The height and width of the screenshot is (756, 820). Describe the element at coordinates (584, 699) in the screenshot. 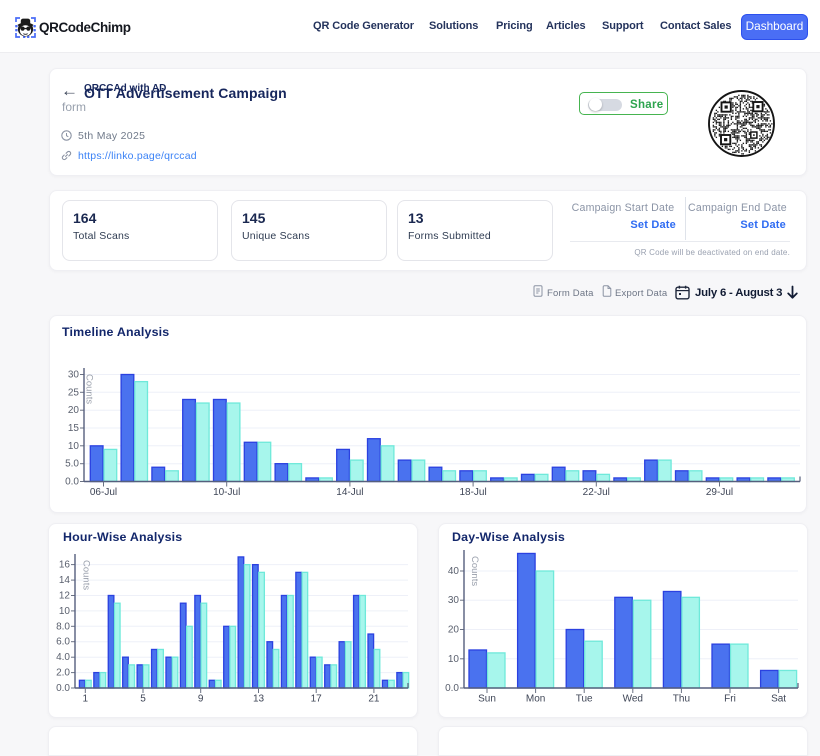

I see `svg-text: Tue` at that location.